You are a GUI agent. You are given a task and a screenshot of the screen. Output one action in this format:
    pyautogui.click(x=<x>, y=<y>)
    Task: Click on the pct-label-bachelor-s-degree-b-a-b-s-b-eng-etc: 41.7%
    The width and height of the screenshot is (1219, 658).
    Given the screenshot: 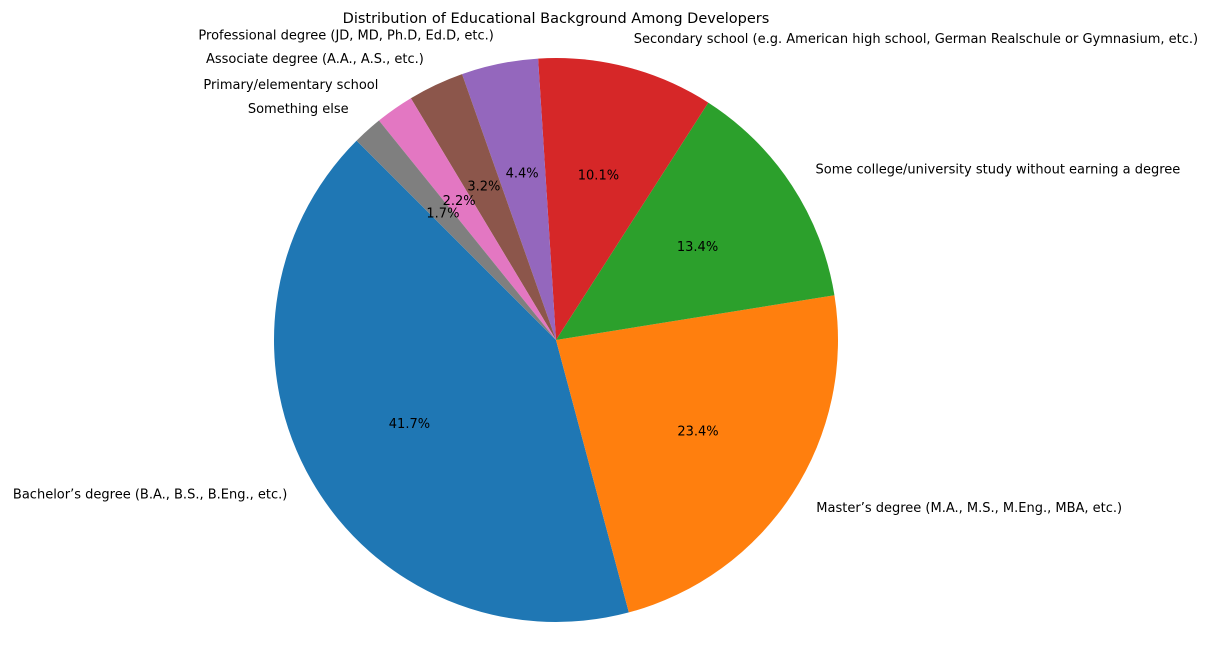 What is the action you would take?
    pyautogui.click(x=409, y=424)
    